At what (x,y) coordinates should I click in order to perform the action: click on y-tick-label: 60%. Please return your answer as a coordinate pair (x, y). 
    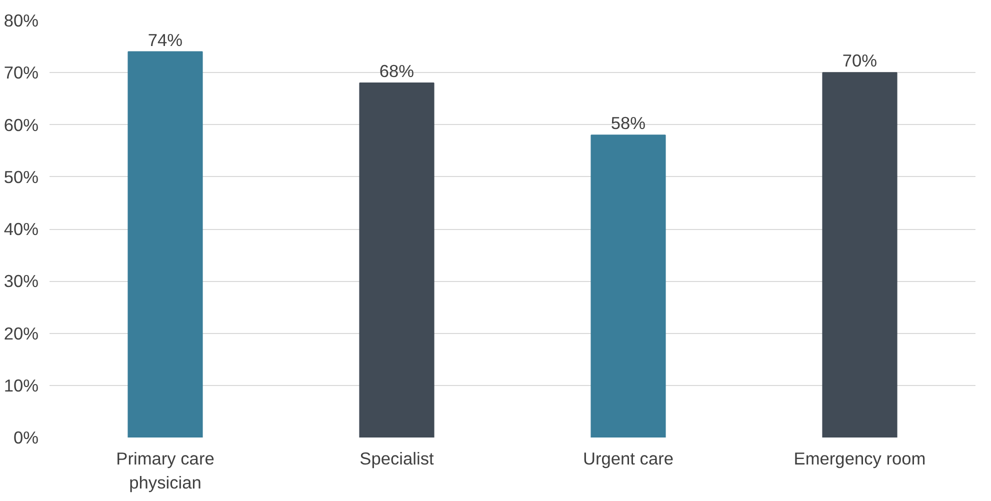
    Looking at the image, I should click on (21, 124).